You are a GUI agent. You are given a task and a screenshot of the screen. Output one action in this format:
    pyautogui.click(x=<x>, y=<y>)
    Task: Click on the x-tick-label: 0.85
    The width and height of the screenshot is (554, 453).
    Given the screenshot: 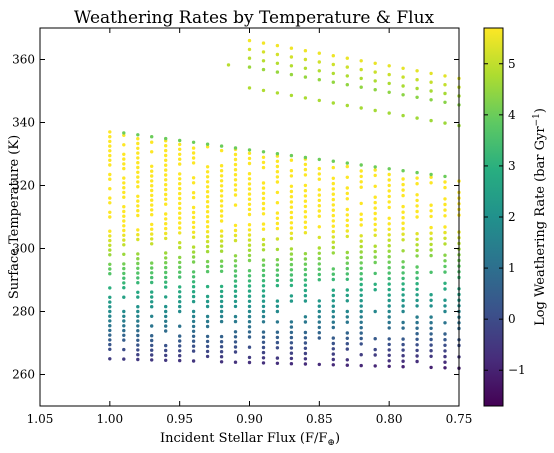 What is the action you would take?
    pyautogui.click(x=319, y=419)
    